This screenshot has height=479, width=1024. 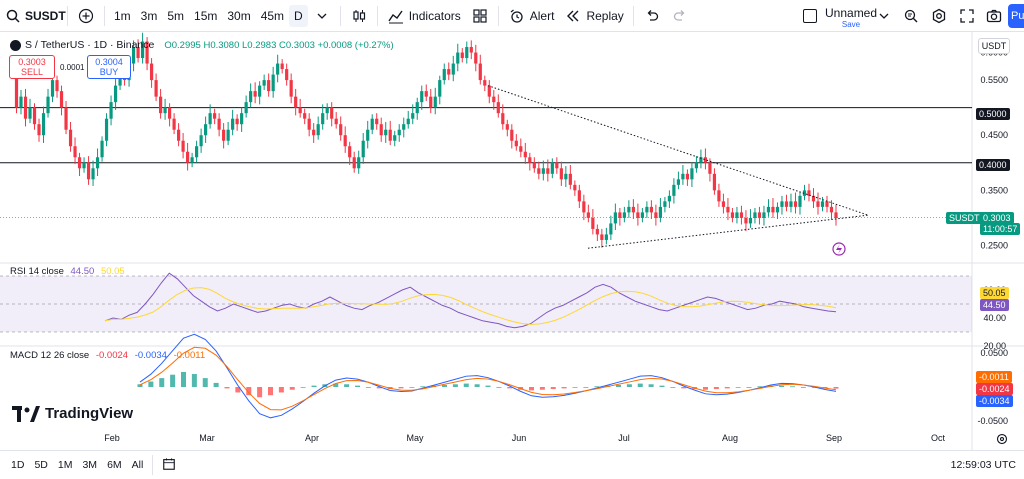 What do you see at coordinates (983, 465) in the screenshot?
I see `utc-clock: 12:59:03 UTC` at bounding box center [983, 465].